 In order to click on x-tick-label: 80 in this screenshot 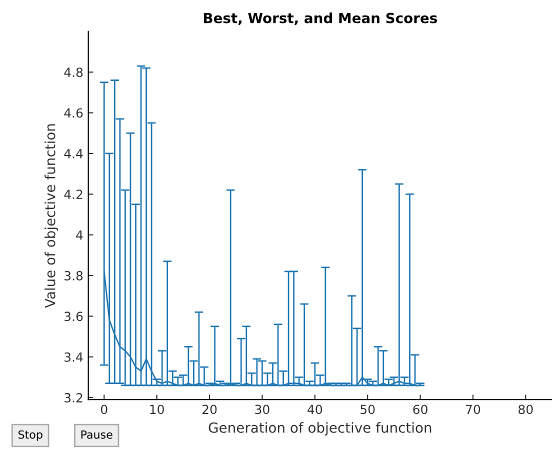, I will do `click(525, 409)`.